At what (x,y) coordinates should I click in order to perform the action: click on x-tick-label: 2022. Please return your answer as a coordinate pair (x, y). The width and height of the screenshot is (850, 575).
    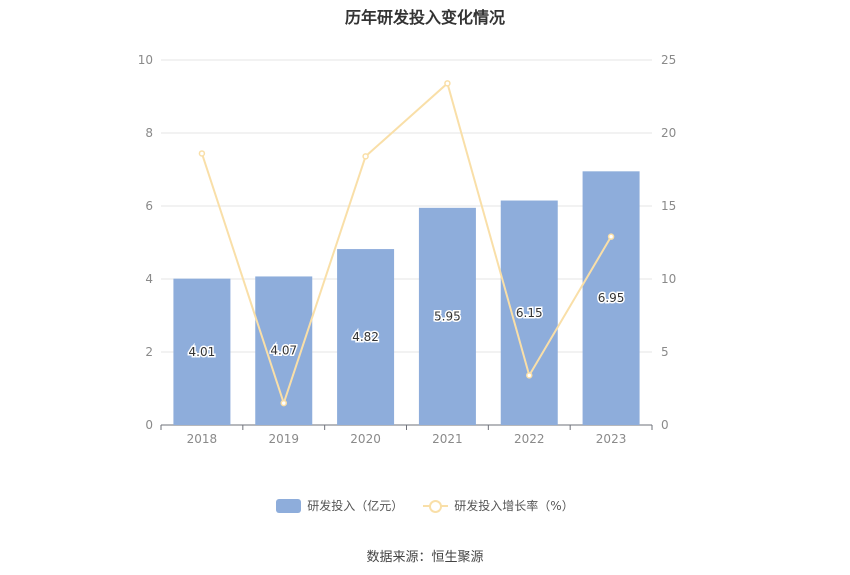
    Looking at the image, I should click on (529, 439).